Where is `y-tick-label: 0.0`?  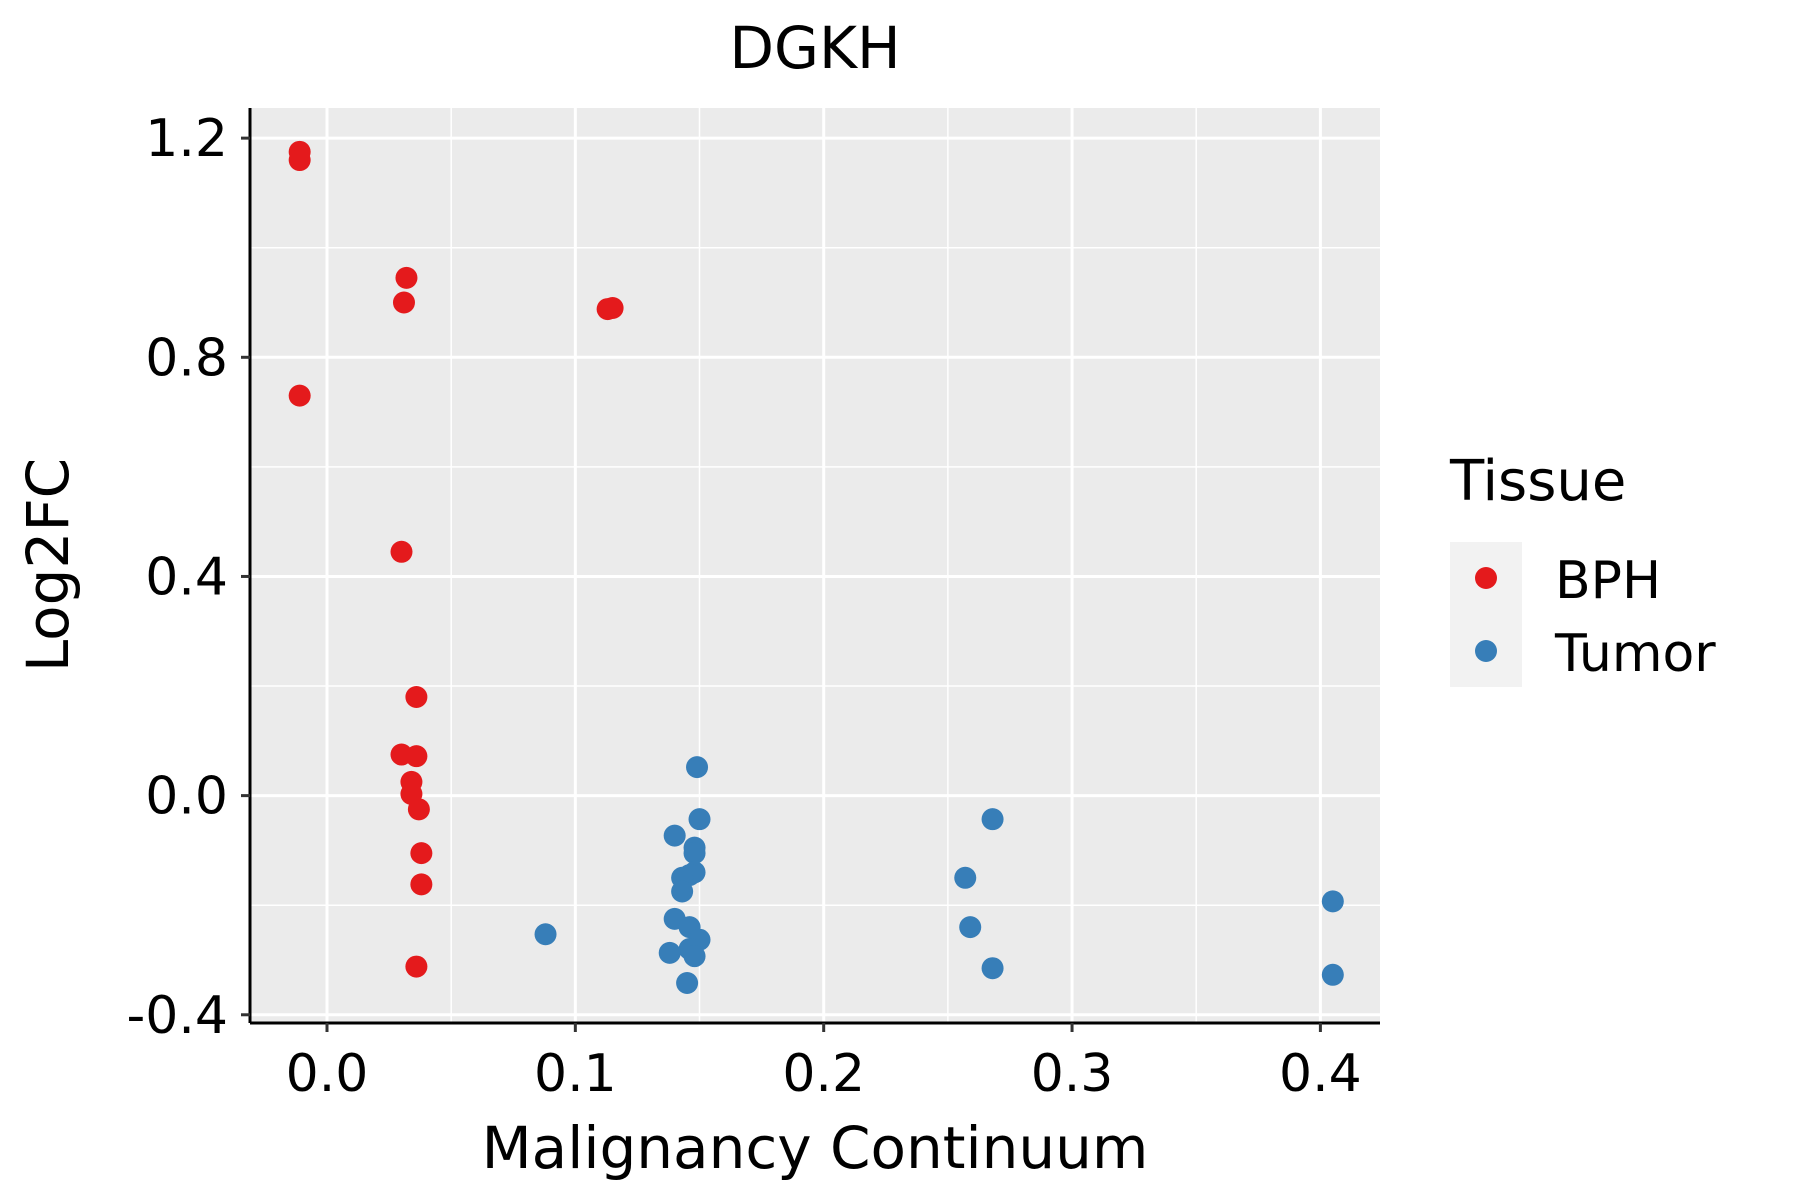 y-tick-label: 0.0 is located at coordinates (186, 797).